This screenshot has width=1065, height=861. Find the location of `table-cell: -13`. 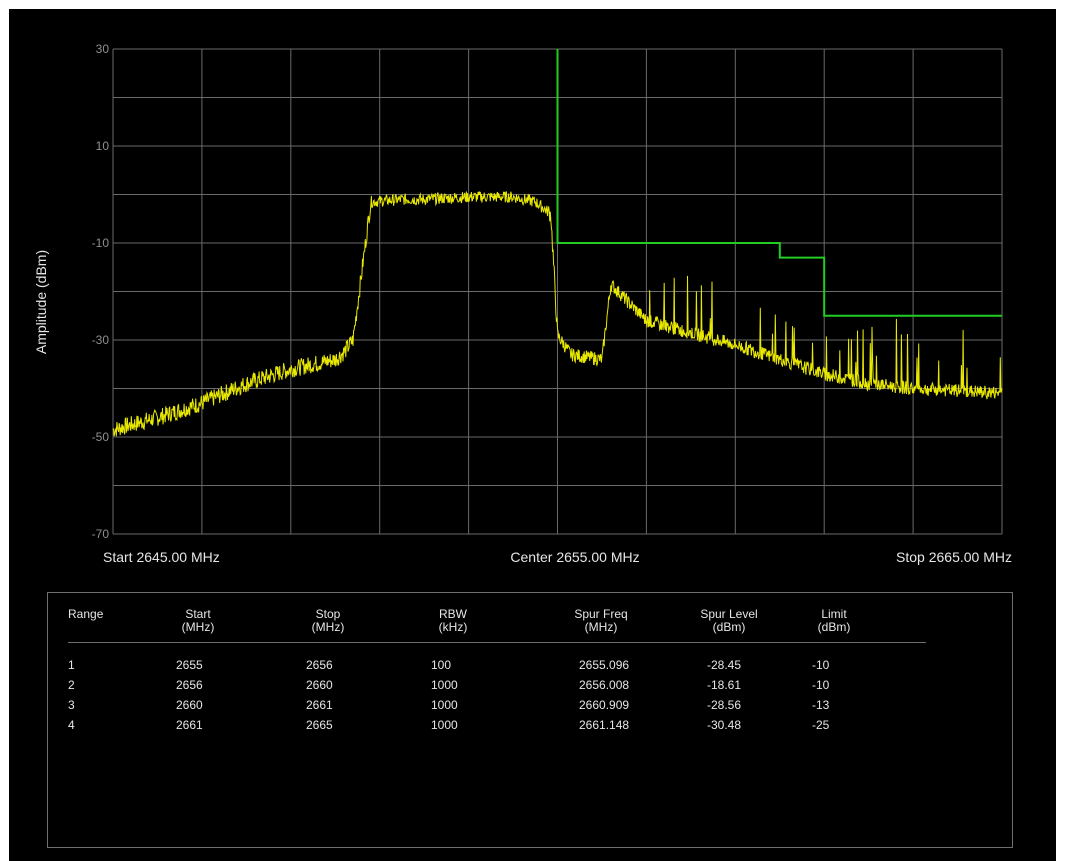

table-cell: -13 is located at coordinates (821, 705).